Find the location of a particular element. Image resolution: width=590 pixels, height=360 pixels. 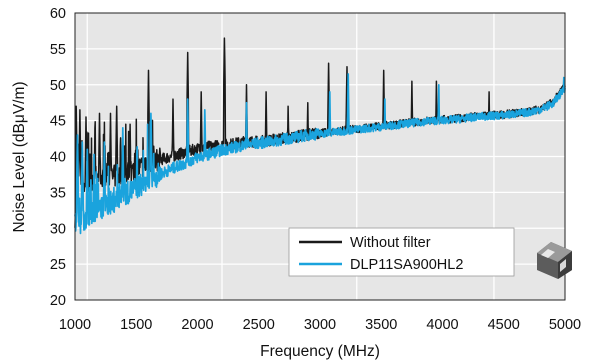

y-tick-label: 35 is located at coordinates (58, 193).